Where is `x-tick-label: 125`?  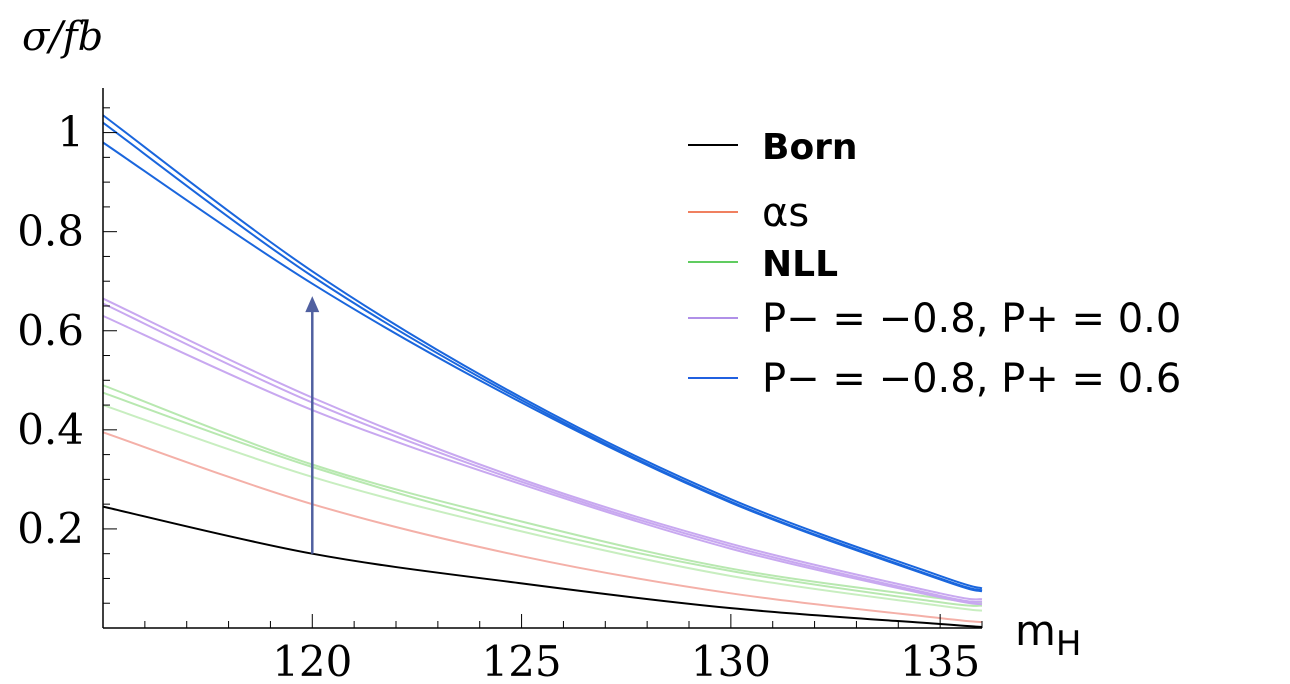
x-tick-label: 125 is located at coordinates (521, 660).